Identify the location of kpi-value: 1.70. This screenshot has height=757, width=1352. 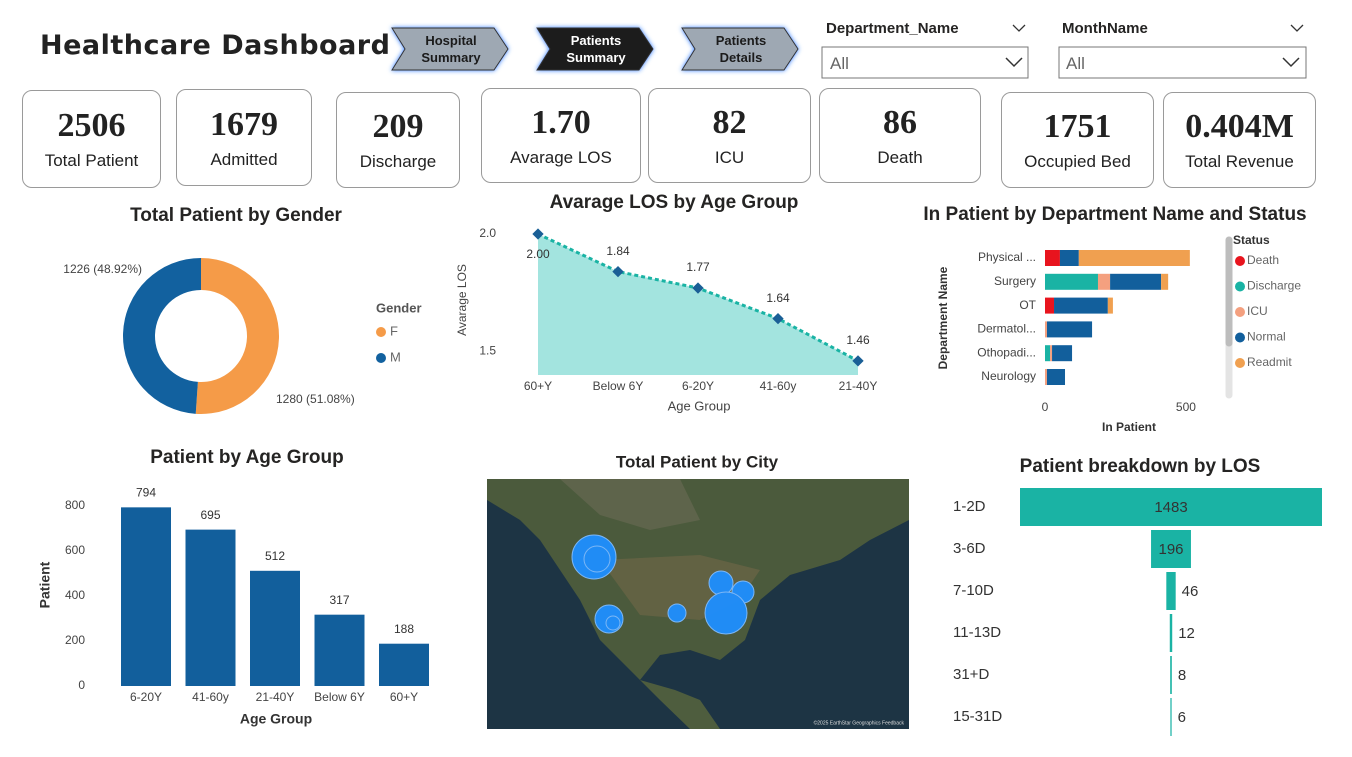
(561, 122).